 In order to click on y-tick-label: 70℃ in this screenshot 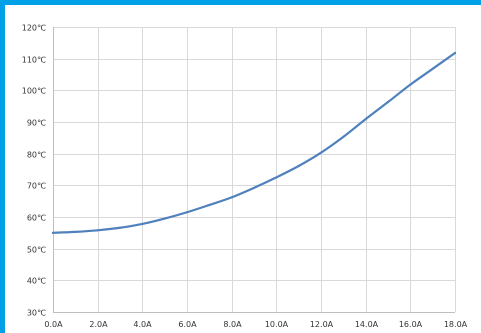, I will do `click(36, 186)`.